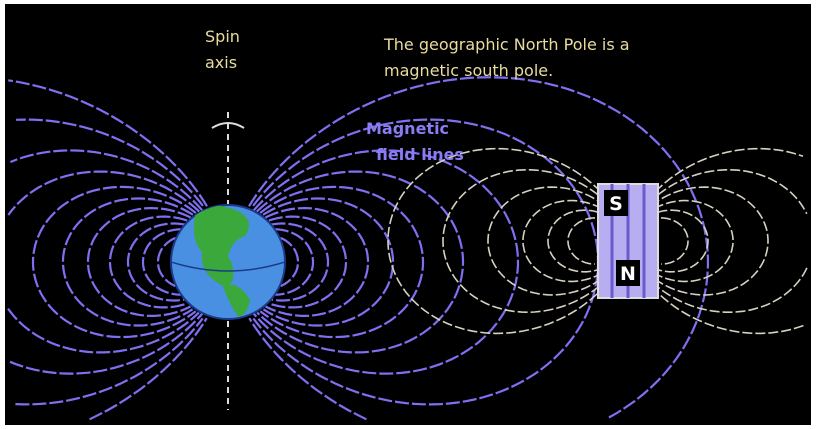 This screenshot has width=816, height=429. I want to click on field-lines-label: Magnetic, so click(407, 128).